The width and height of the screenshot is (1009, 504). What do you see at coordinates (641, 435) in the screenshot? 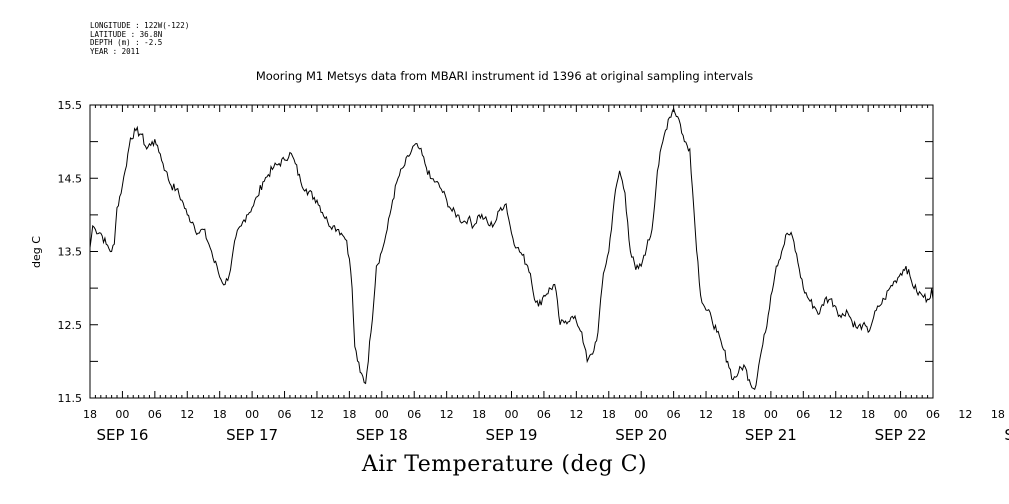
I see `date-label: SEP 20` at bounding box center [641, 435].